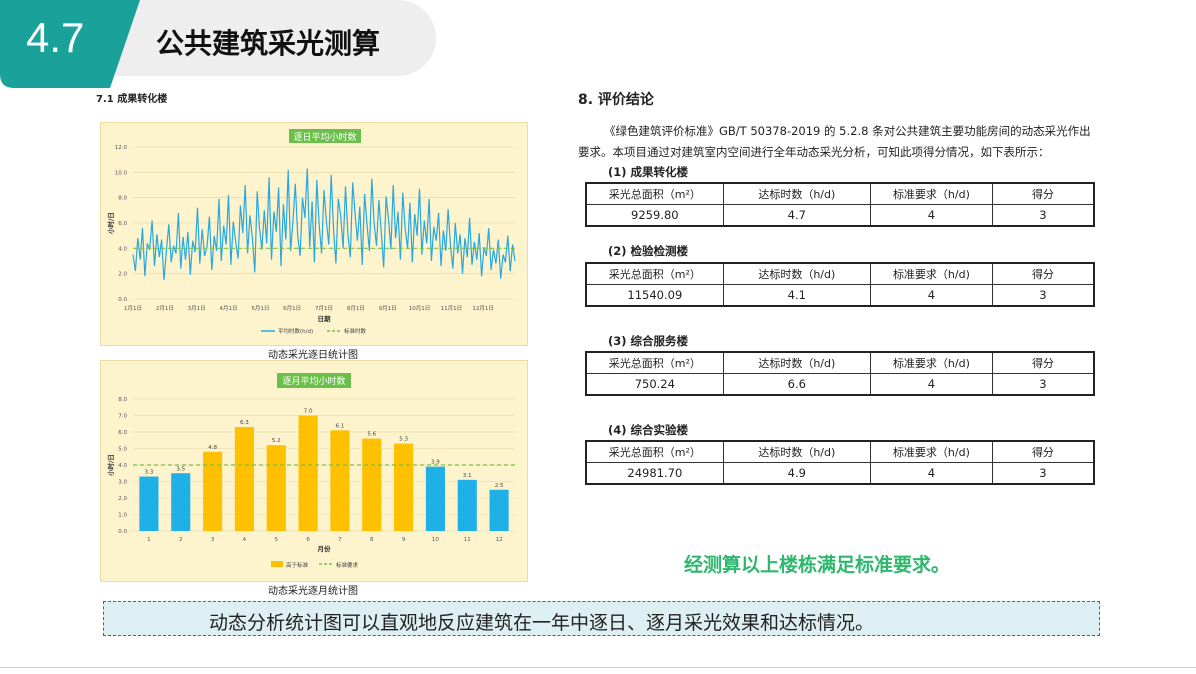 Image resolution: width=1196 pixels, height=674 pixels. I want to click on x-tick-label: 5月1日, so click(260, 308).